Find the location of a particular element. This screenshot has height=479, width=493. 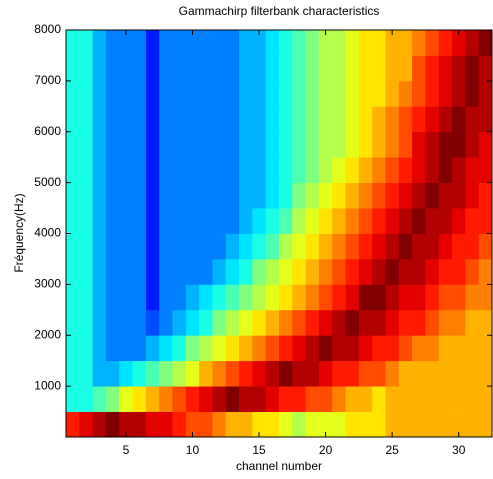

y-tick-label: 6000 is located at coordinates (47, 131).